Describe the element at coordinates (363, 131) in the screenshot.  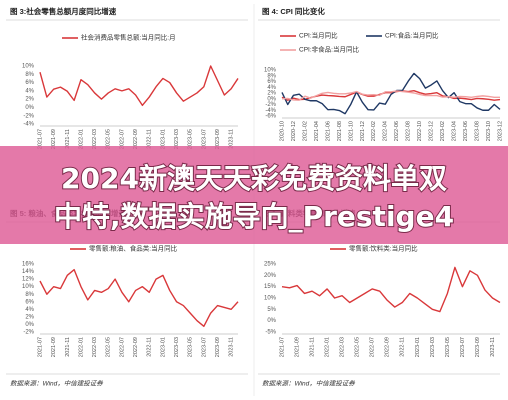
I see `x-tick-label: 2021-12` at that location.